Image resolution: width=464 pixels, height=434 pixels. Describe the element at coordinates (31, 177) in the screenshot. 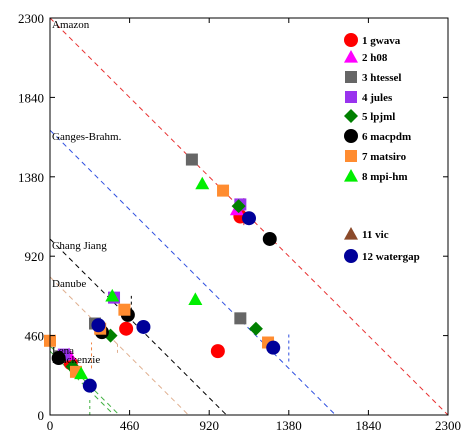

I see `y-tick-label: 1380` at that location.